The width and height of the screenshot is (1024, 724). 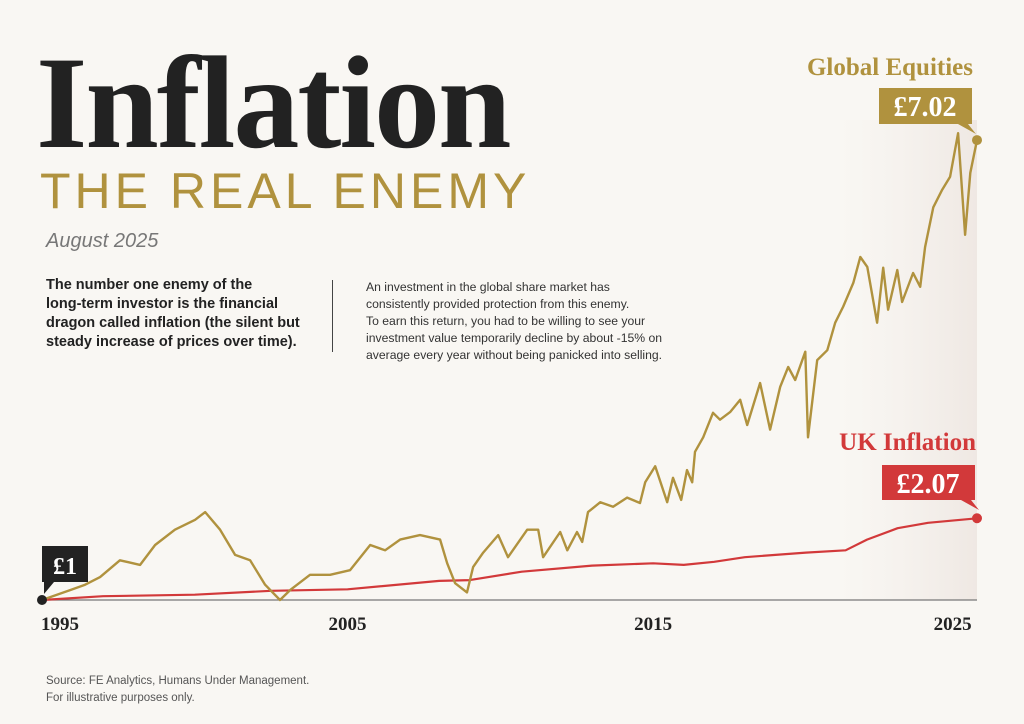 I want to click on equities-end-value-callout, so click(x=927, y=111).